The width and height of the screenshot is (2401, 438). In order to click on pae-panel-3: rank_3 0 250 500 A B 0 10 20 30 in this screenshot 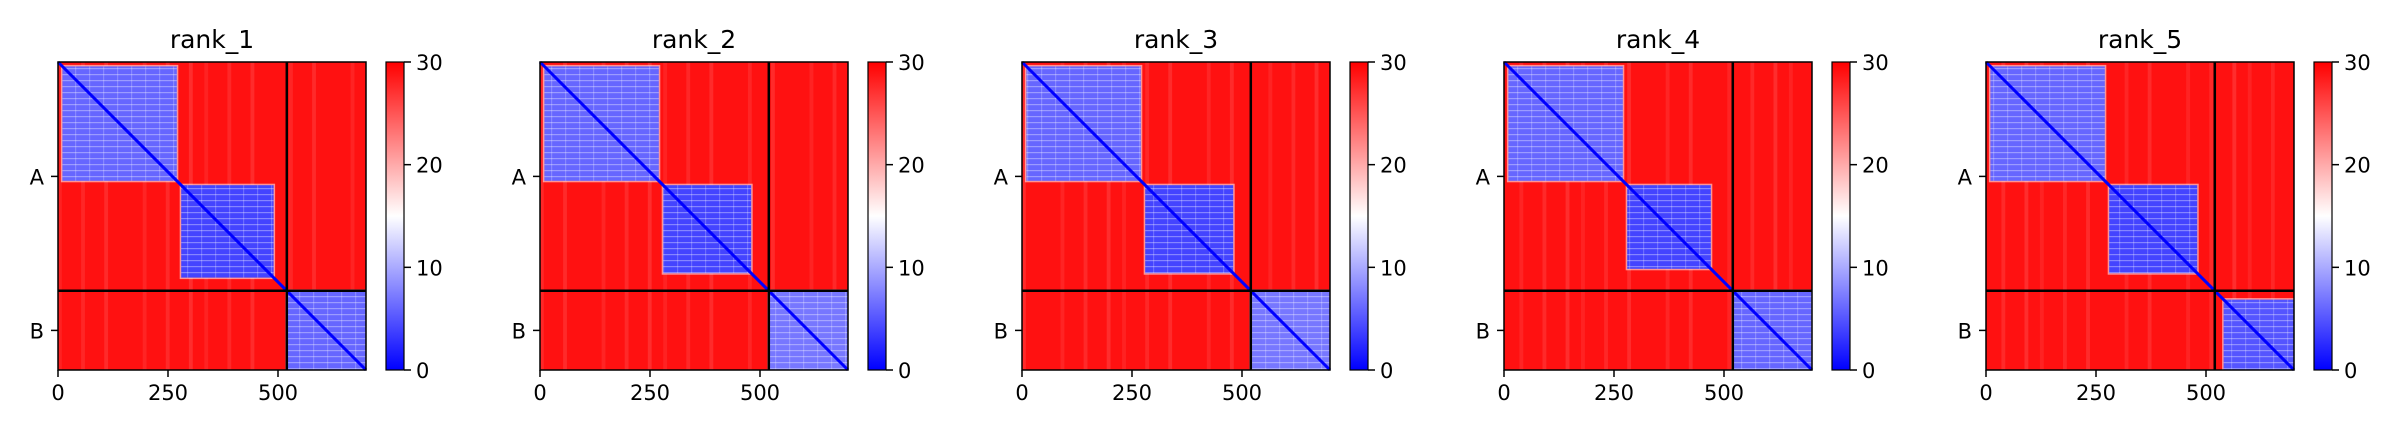, I will do `click(1200, 215)`.